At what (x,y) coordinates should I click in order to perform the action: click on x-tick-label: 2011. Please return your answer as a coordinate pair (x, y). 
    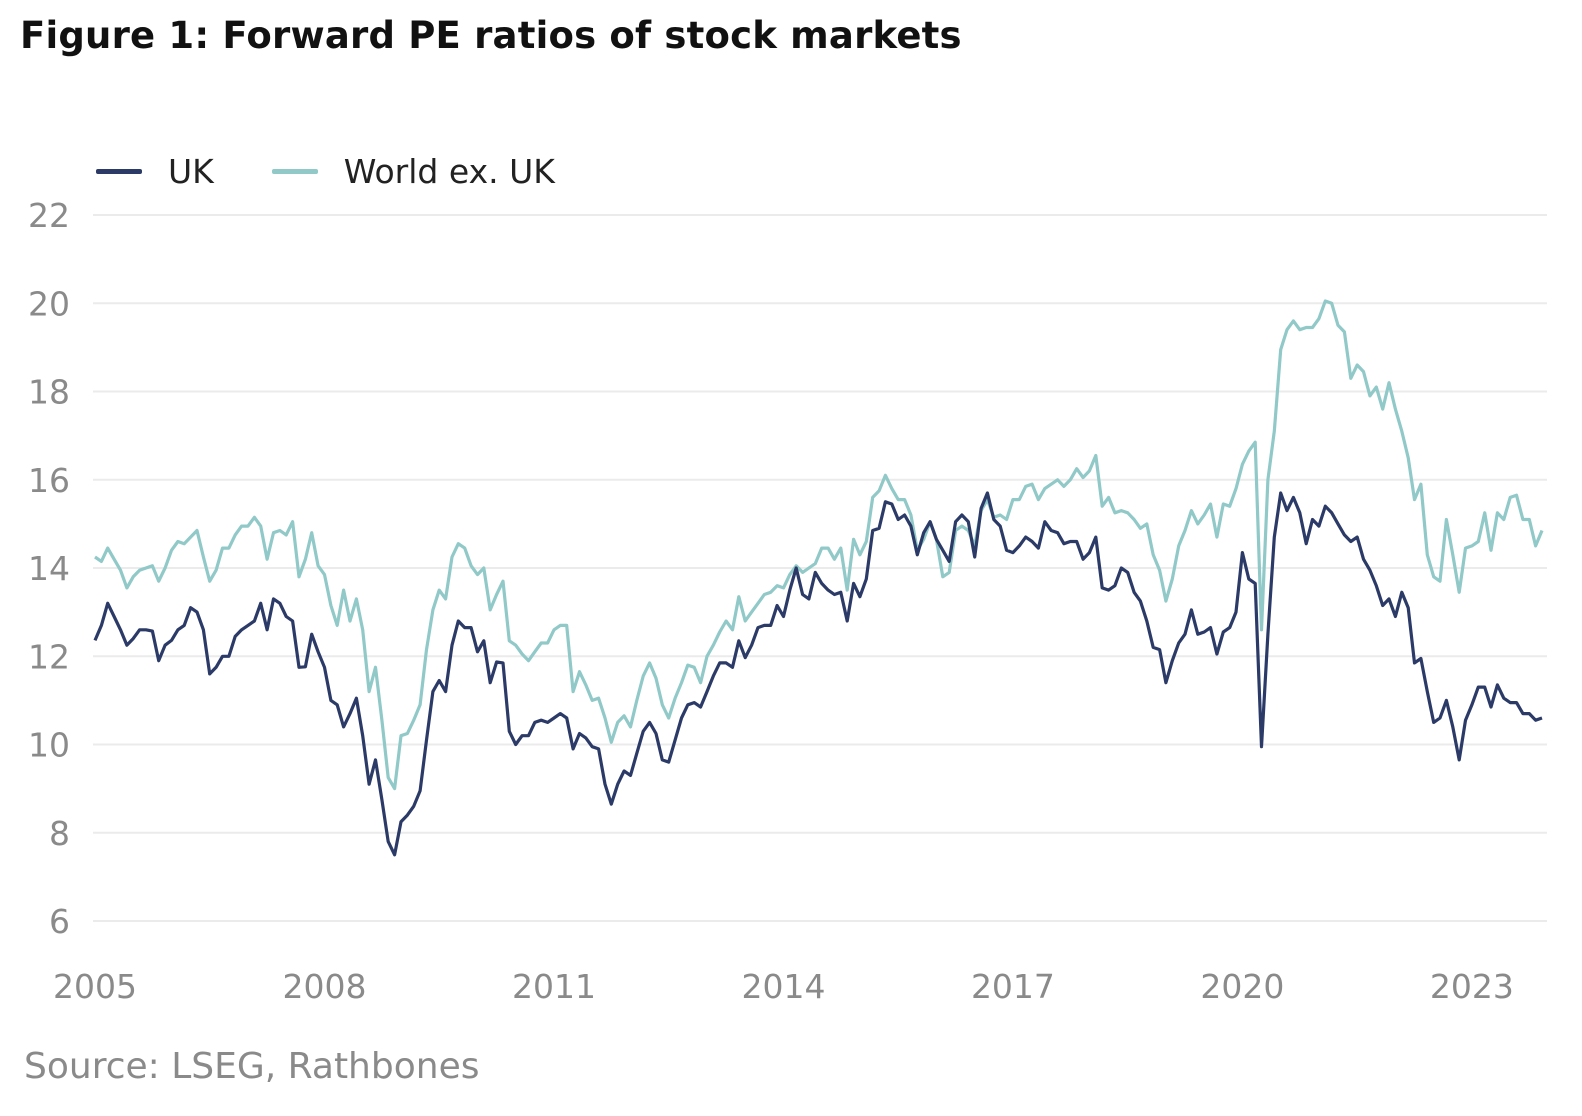
    Looking at the image, I should click on (554, 986).